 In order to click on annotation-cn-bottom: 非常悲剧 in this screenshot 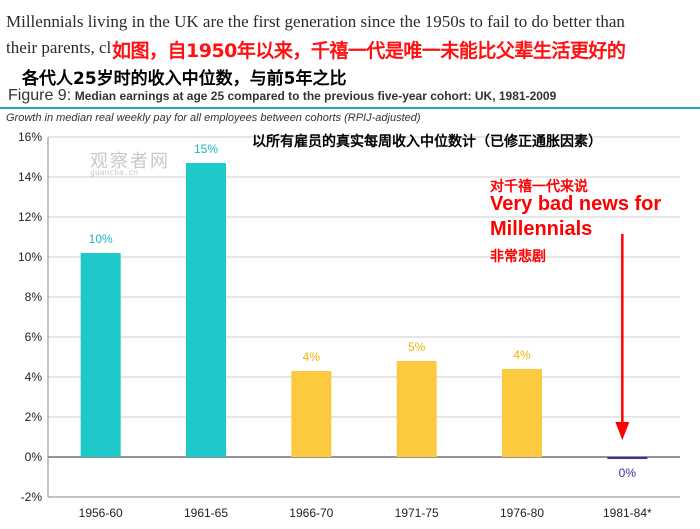, I will do `click(518, 257)`.